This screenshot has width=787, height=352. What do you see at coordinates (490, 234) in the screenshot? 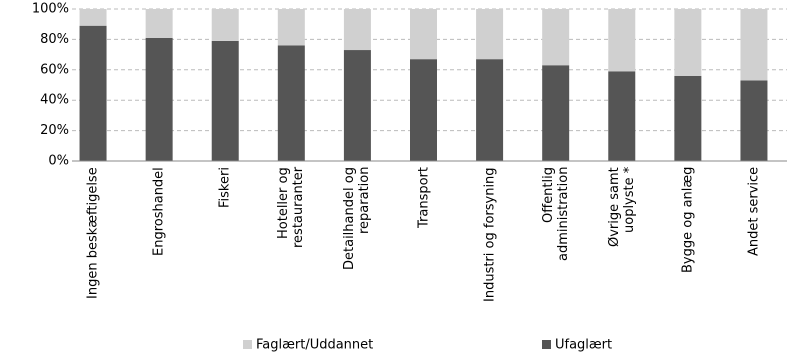
I see `x-tick-label: Industri og forsyning` at bounding box center [490, 234].